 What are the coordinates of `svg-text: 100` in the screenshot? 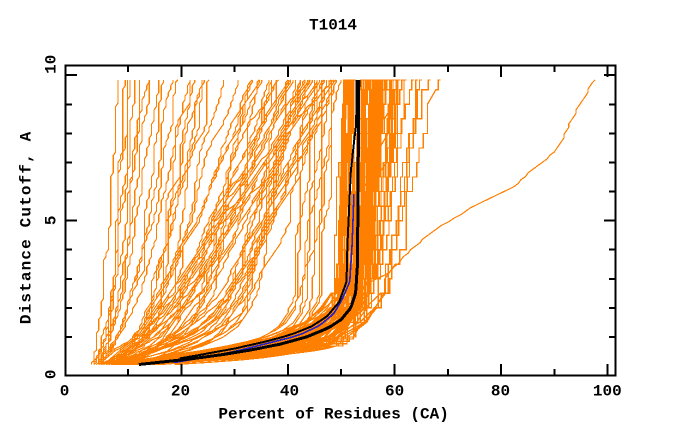 It's located at (607, 392).